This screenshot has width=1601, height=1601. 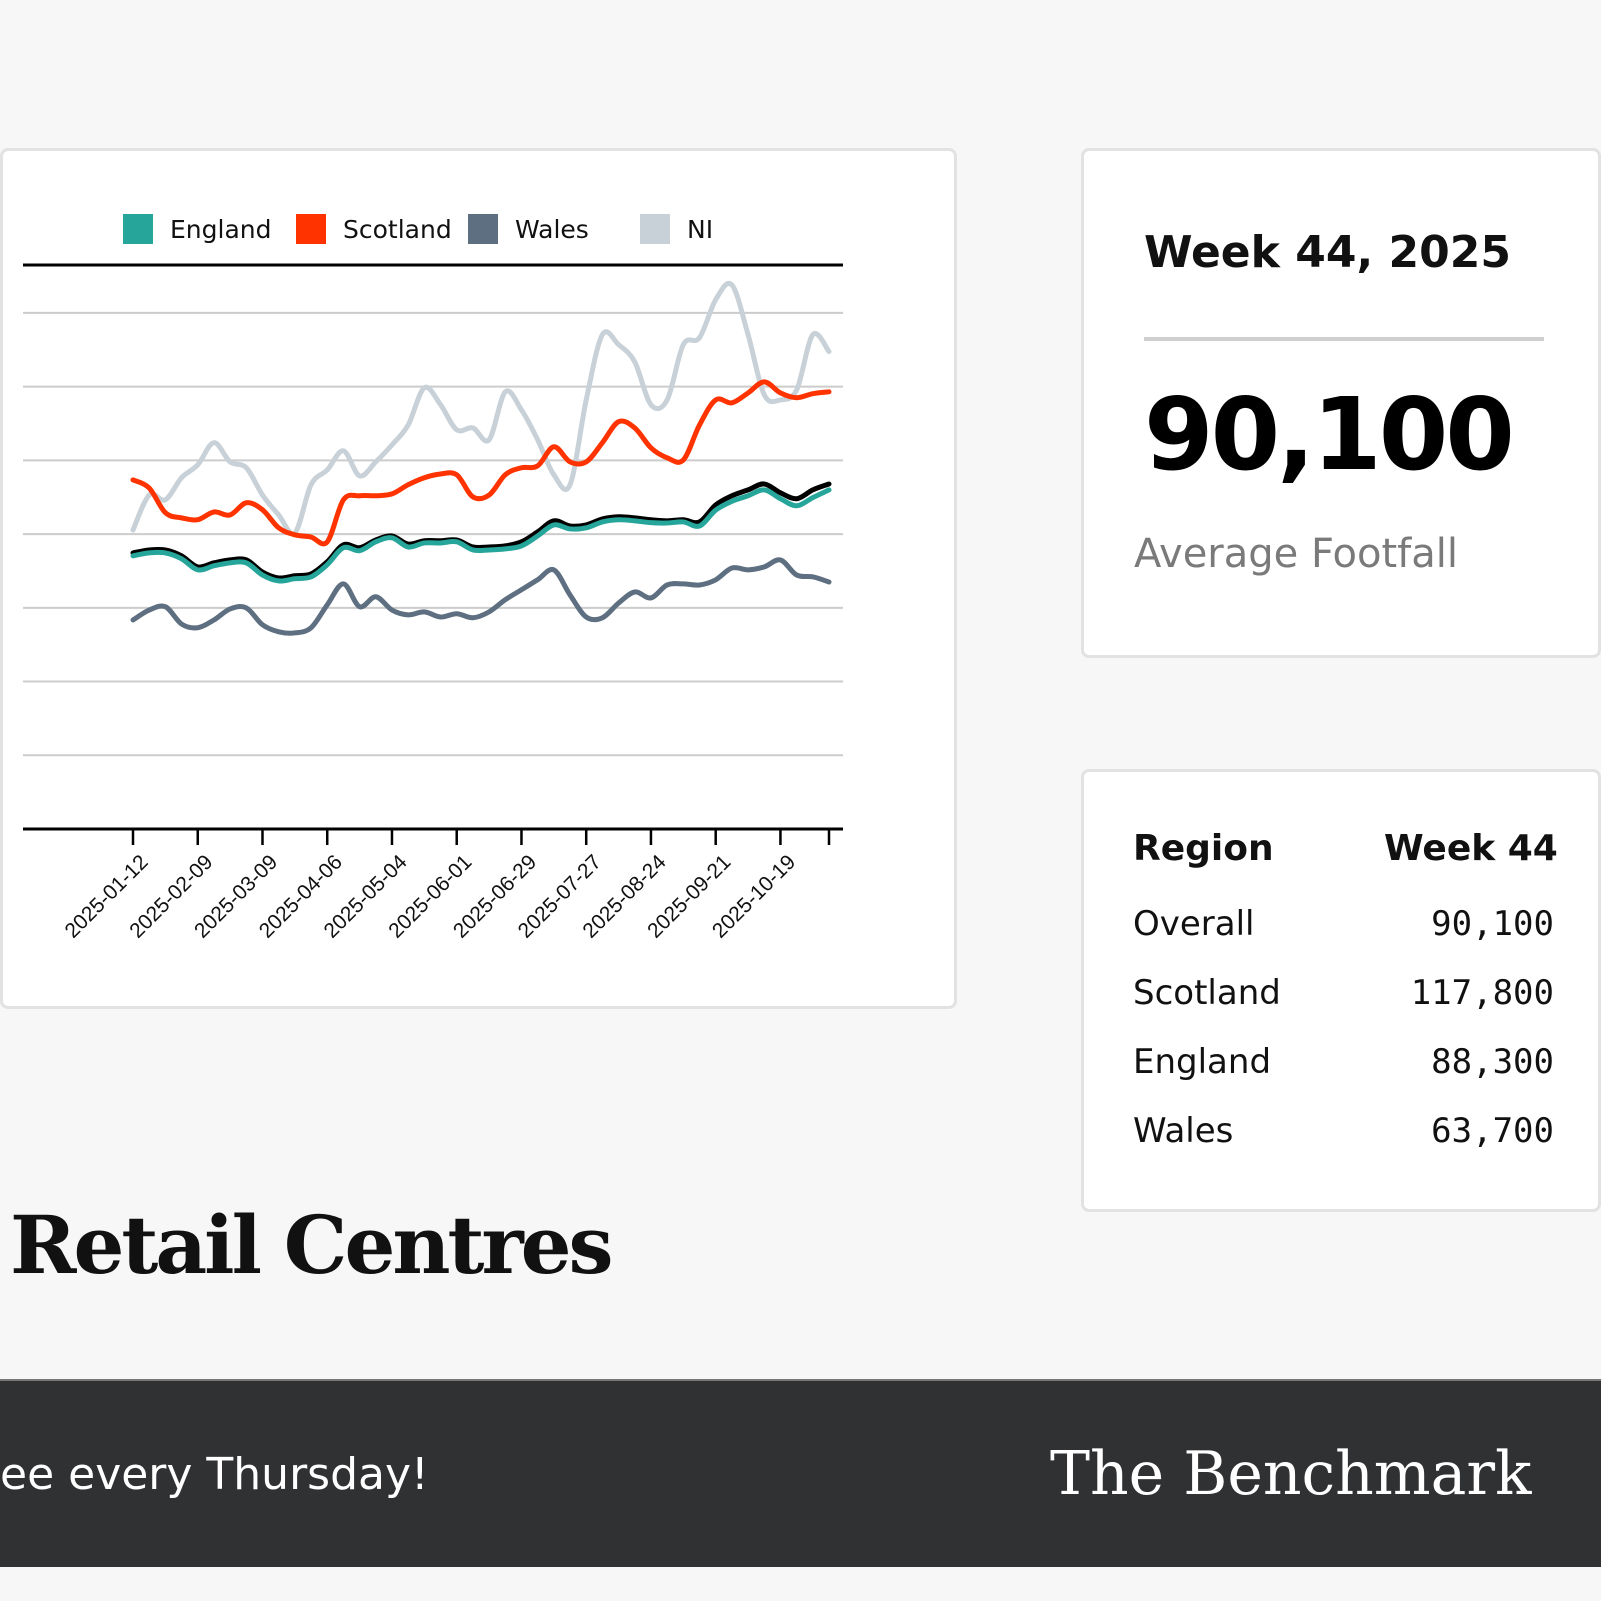 What do you see at coordinates (214, 1474) in the screenshot?
I see `footer-tagline: ee every Thursday!` at bounding box center [214, 1474].